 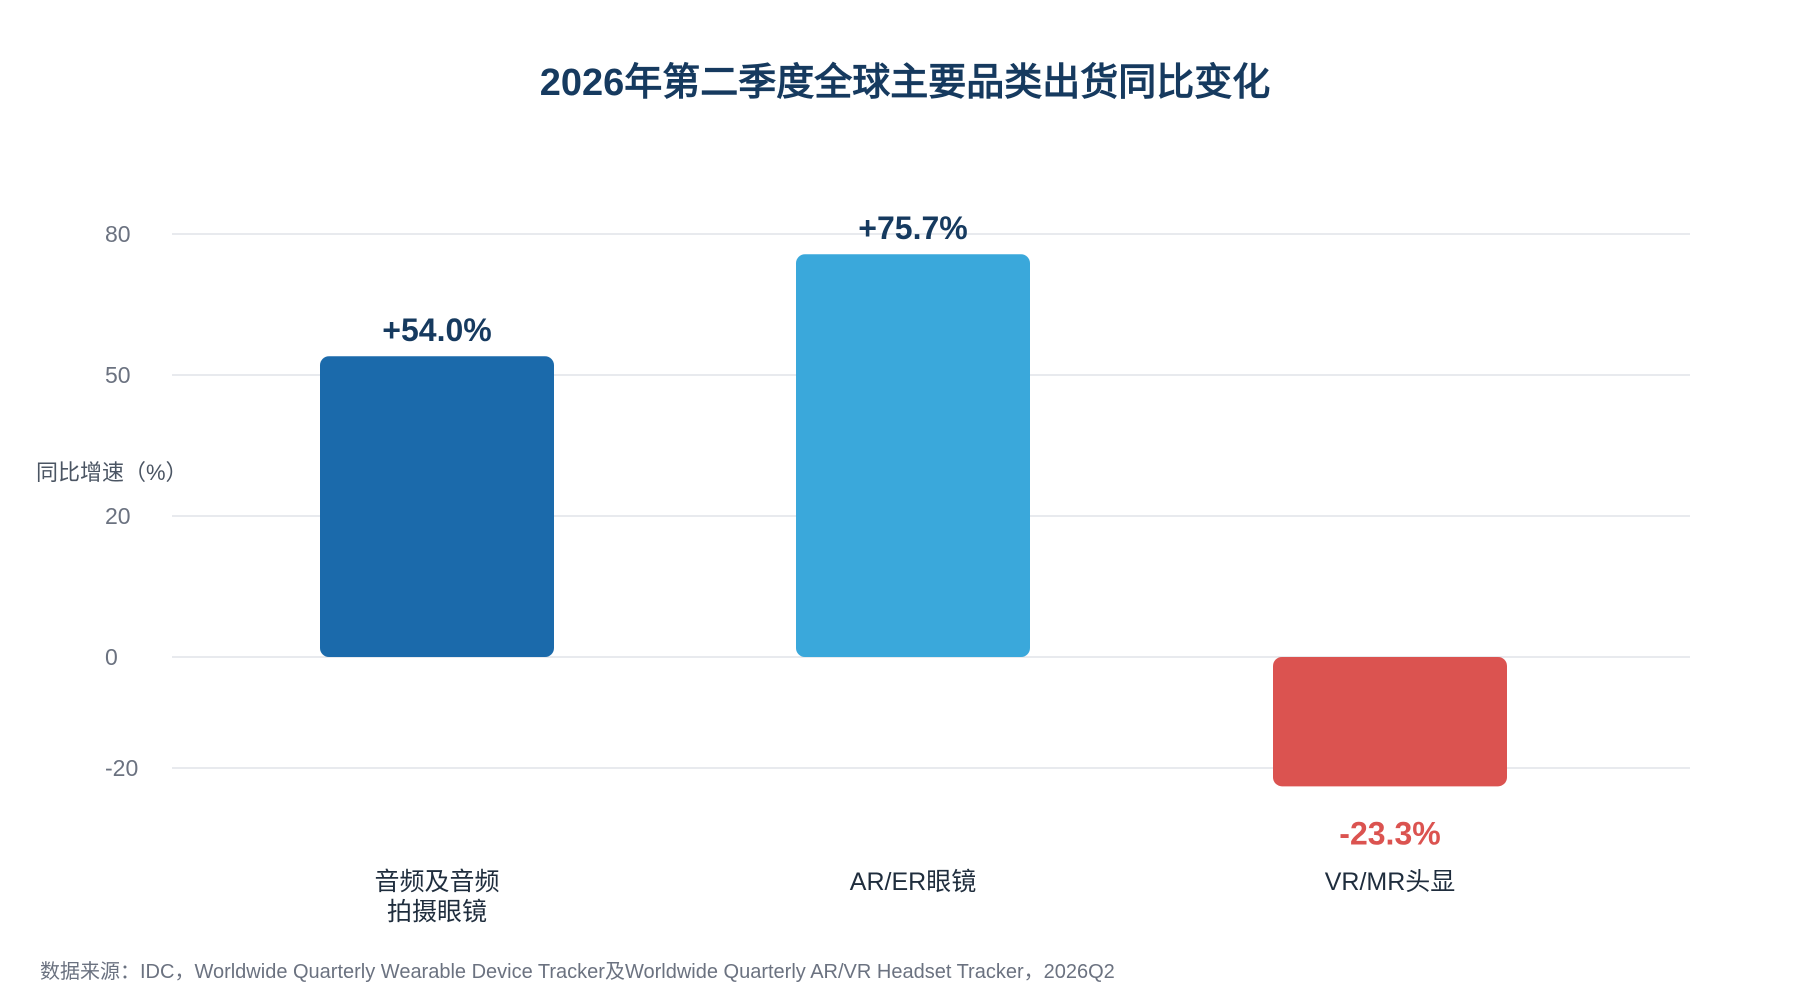 I want to click on x-tick-label: 拍摄眼镜, so click(x=437, y=912).